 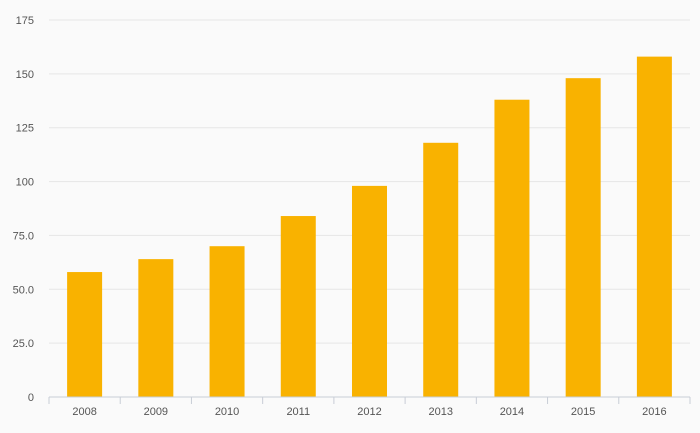 I want to click on y-tick-labels: 0 25.0 50.0 75.0 100 125 150 175, so click(x=23, y=209).